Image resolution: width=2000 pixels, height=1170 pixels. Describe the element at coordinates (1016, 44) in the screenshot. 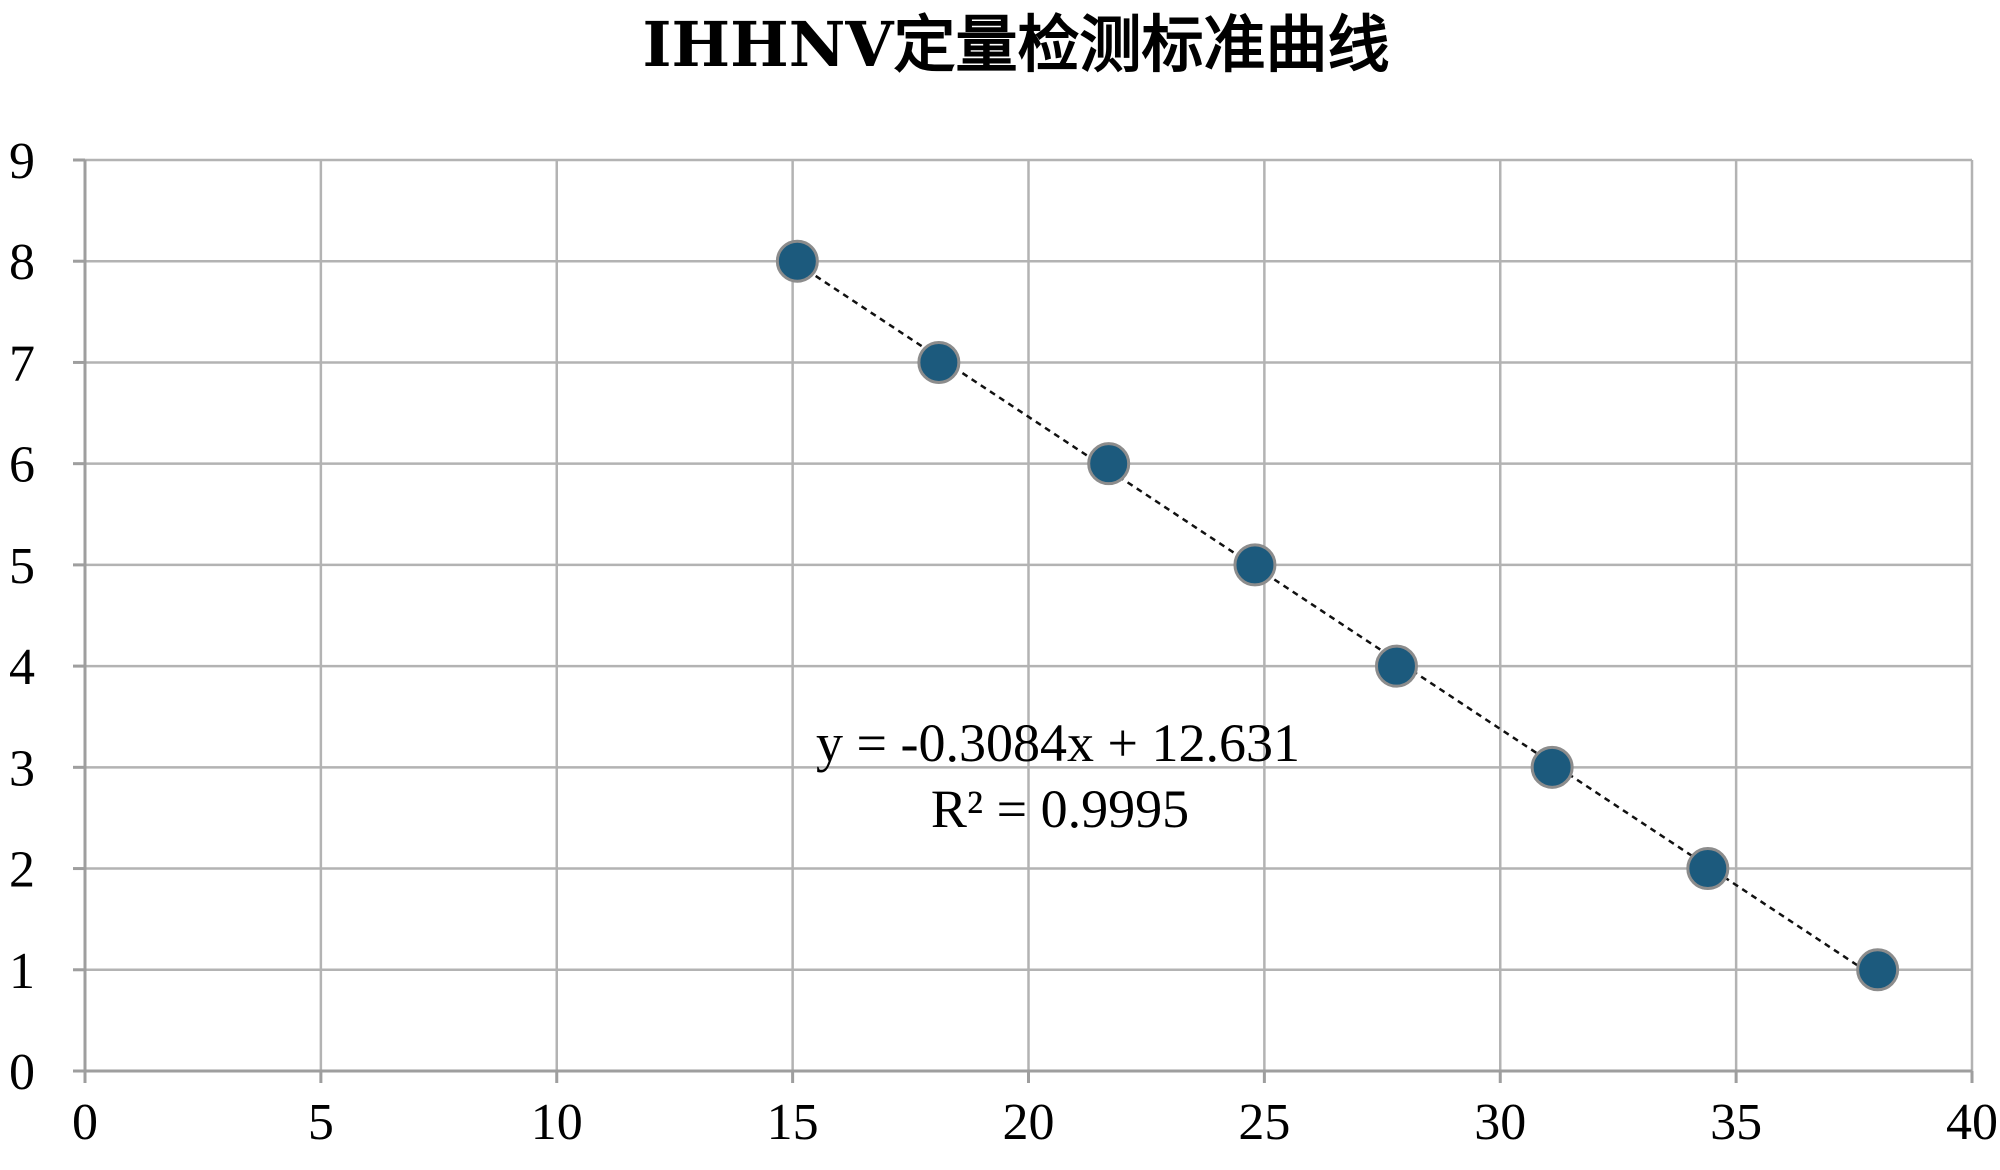

I see `chart-title: IHHNV定量检测标准曲线` at that location.